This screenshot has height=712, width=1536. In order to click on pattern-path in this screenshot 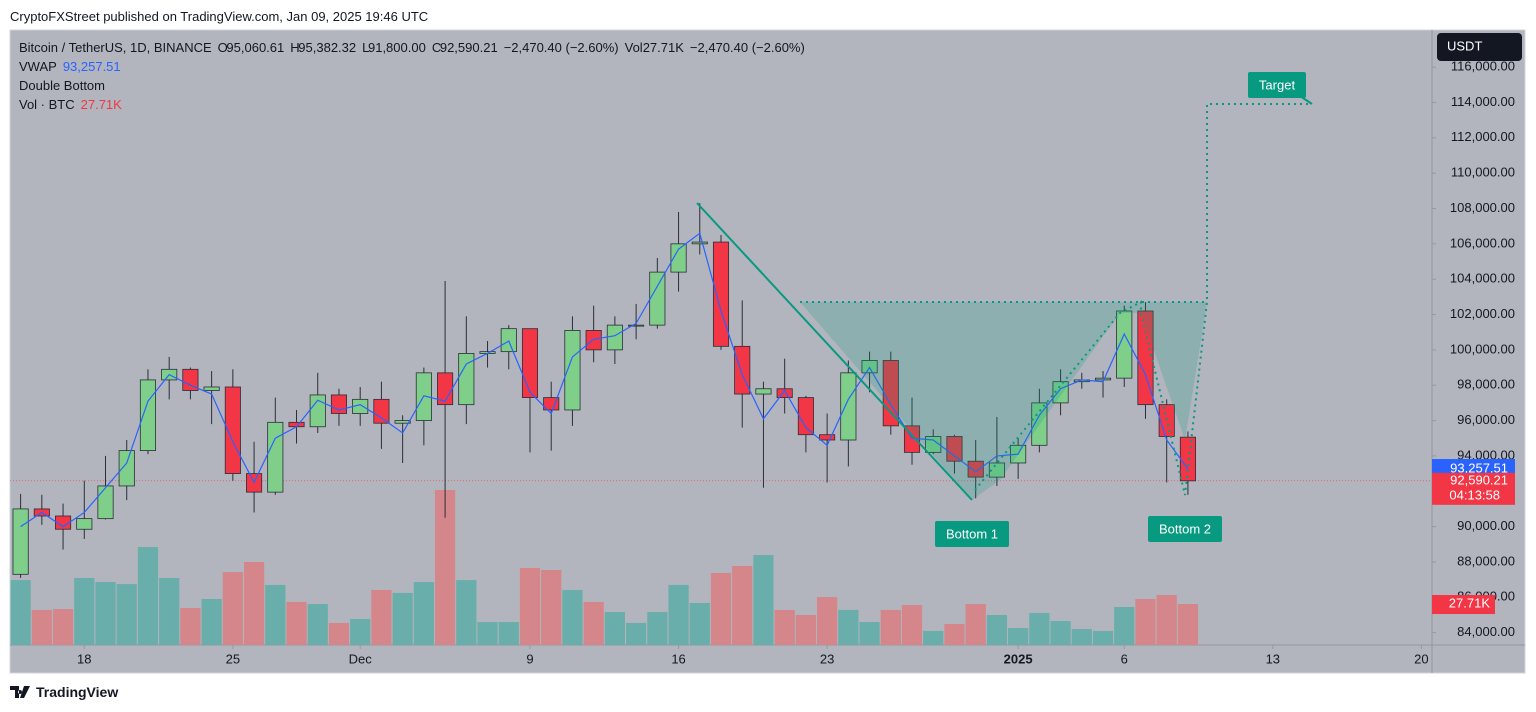, I will do `click(1142, 299)`.